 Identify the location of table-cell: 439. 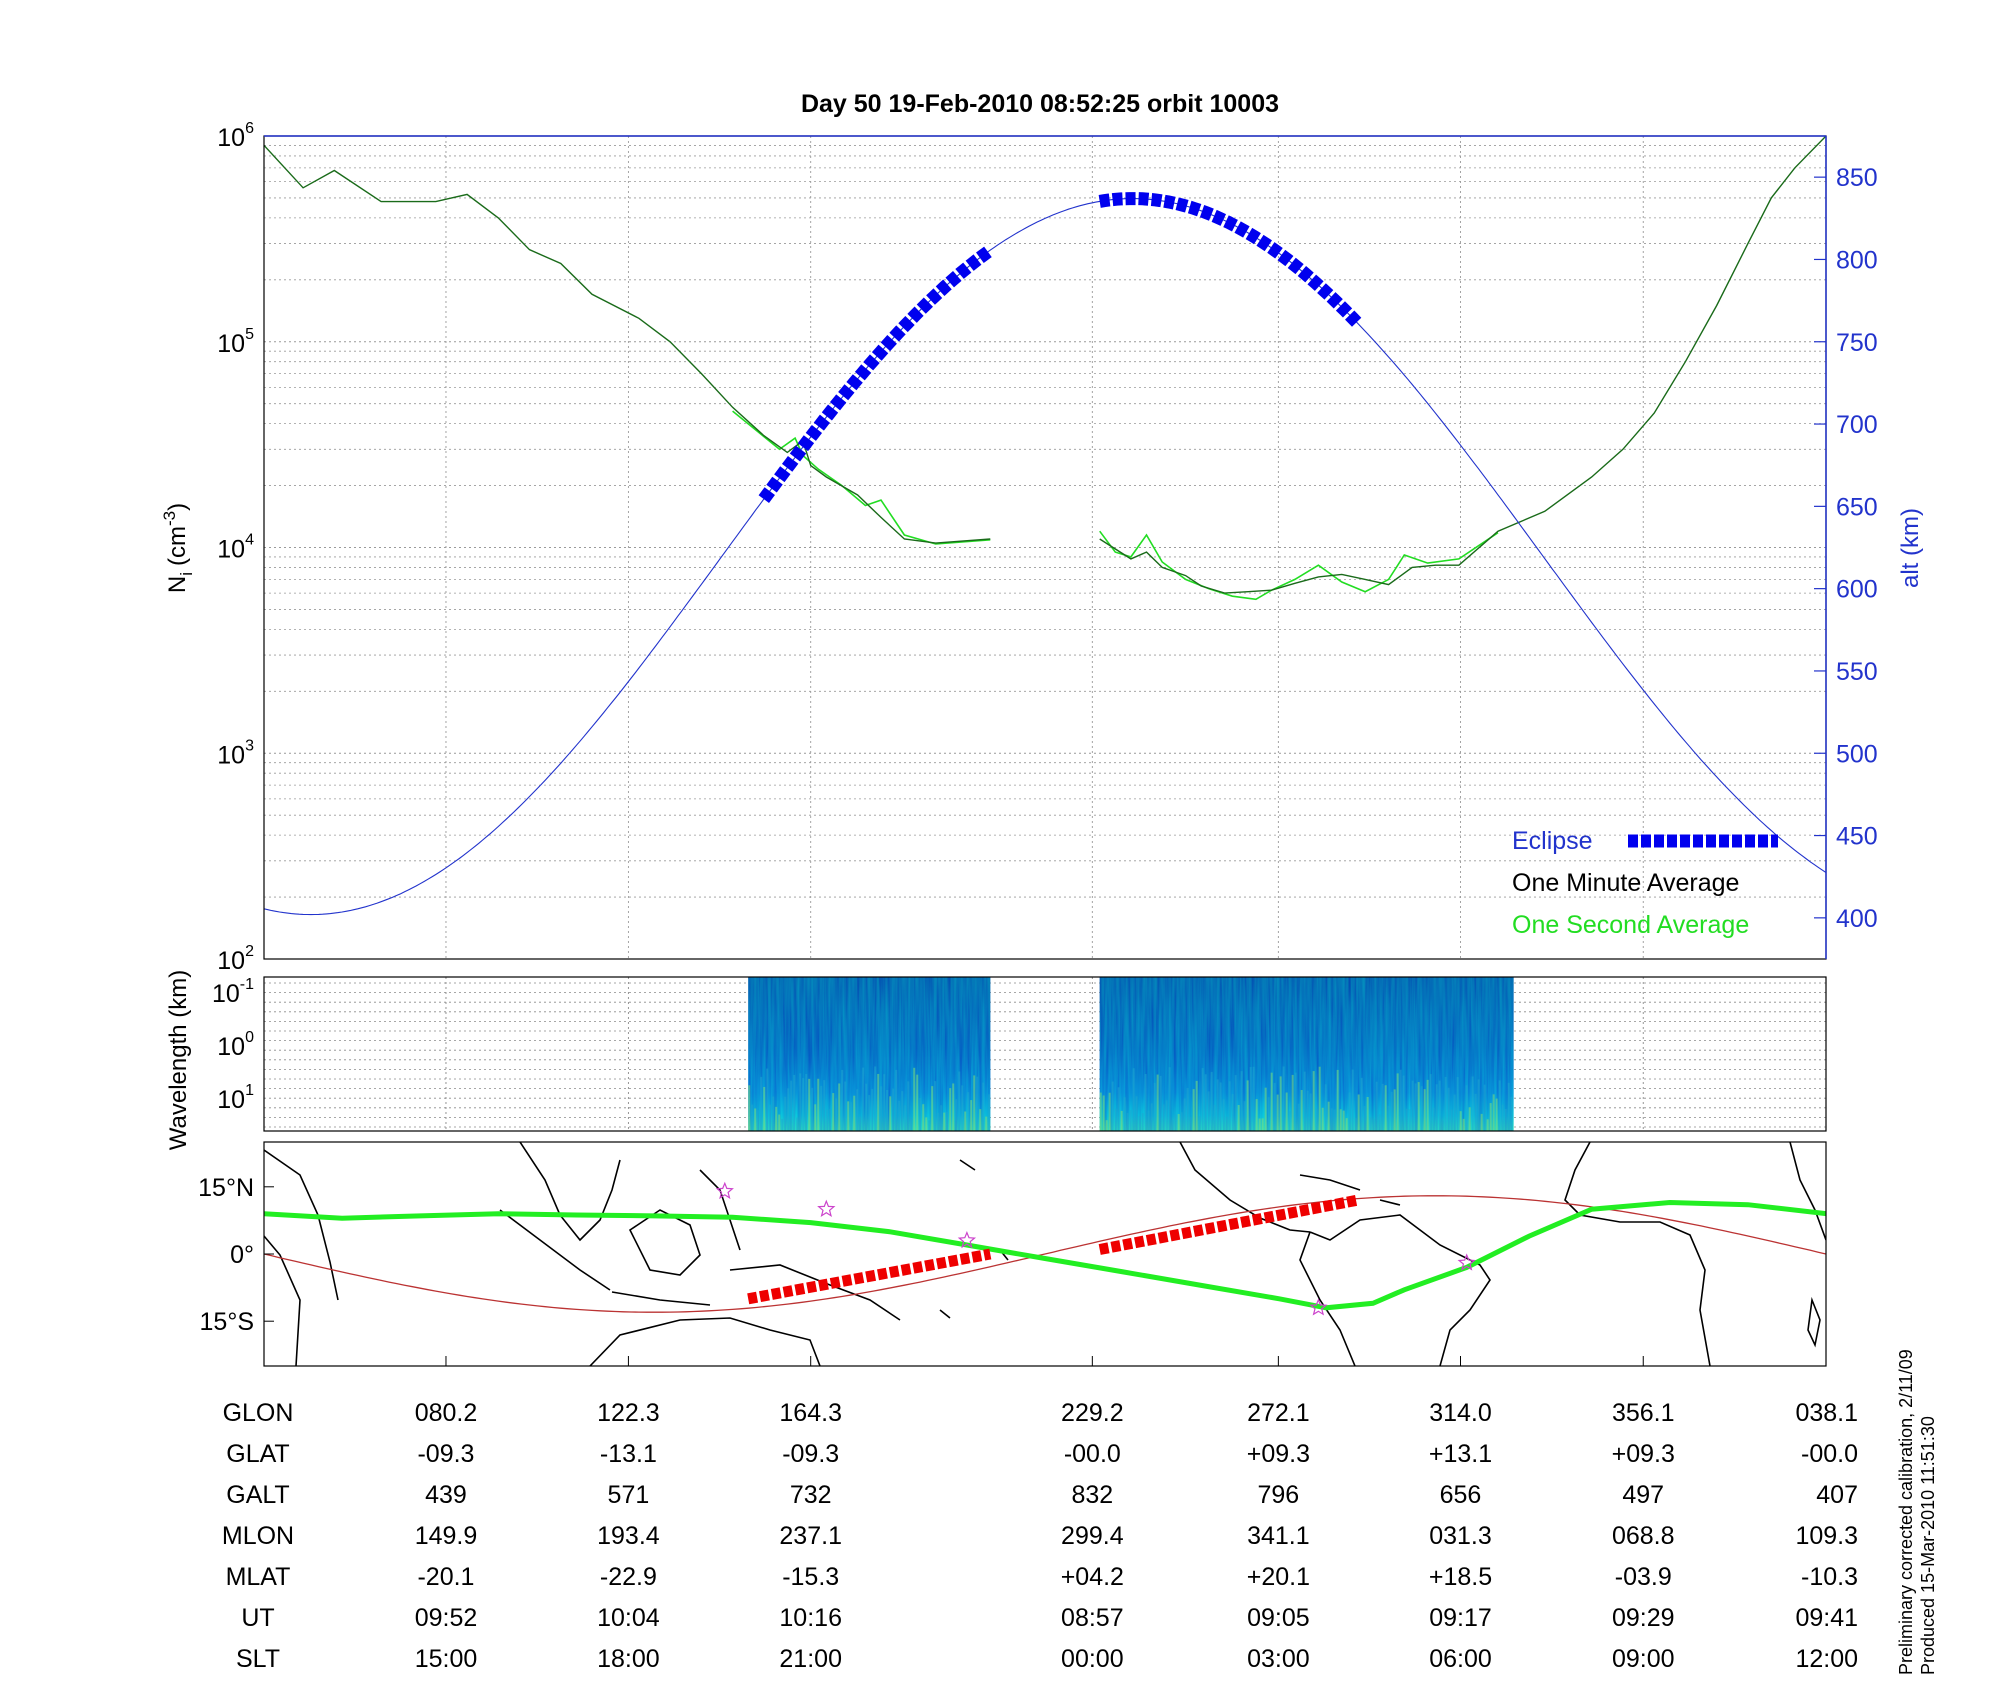
(446, 1495).